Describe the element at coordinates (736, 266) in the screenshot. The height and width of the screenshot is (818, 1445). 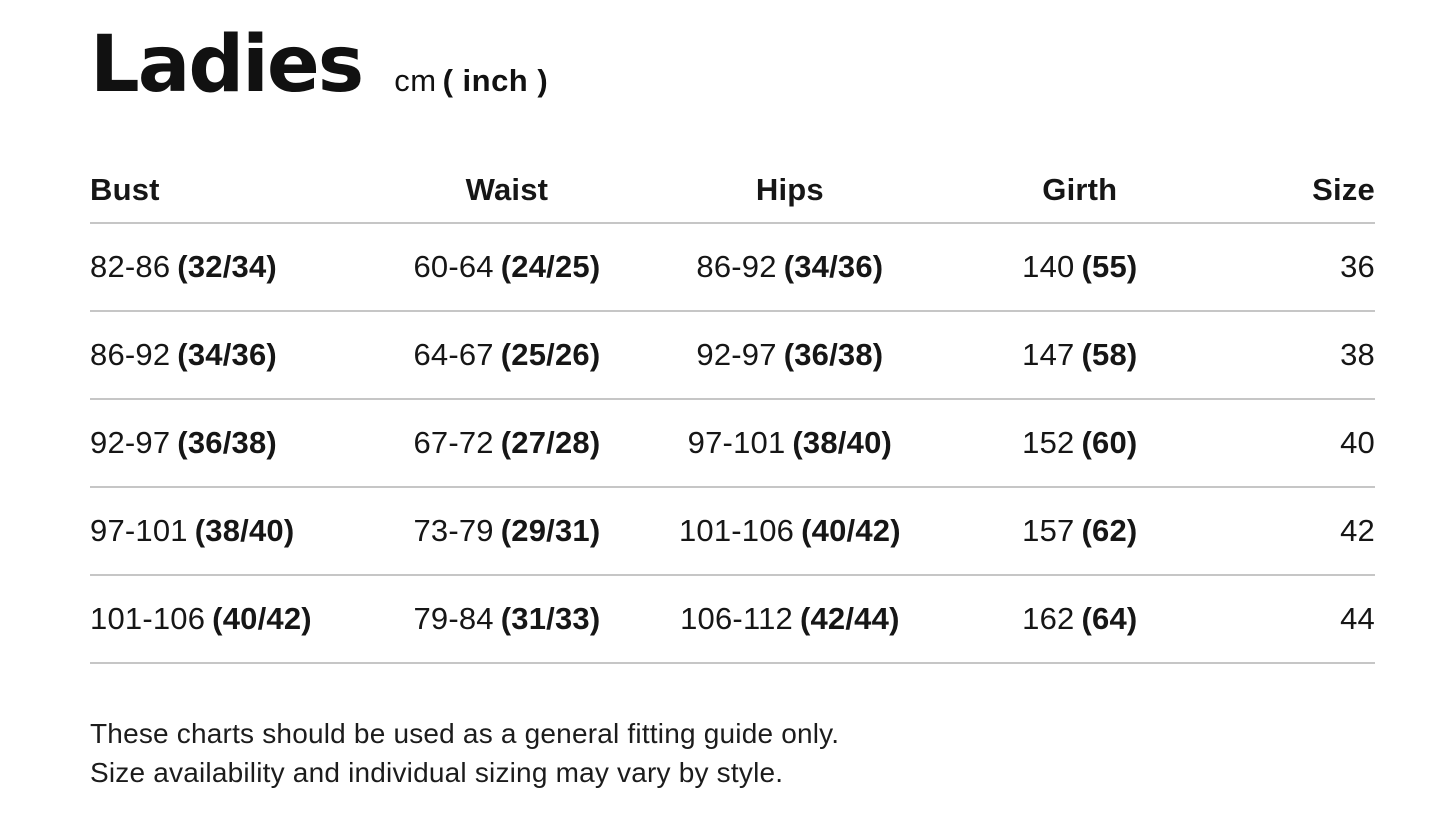
I see `hips-cm-value: 86-92` at that location.